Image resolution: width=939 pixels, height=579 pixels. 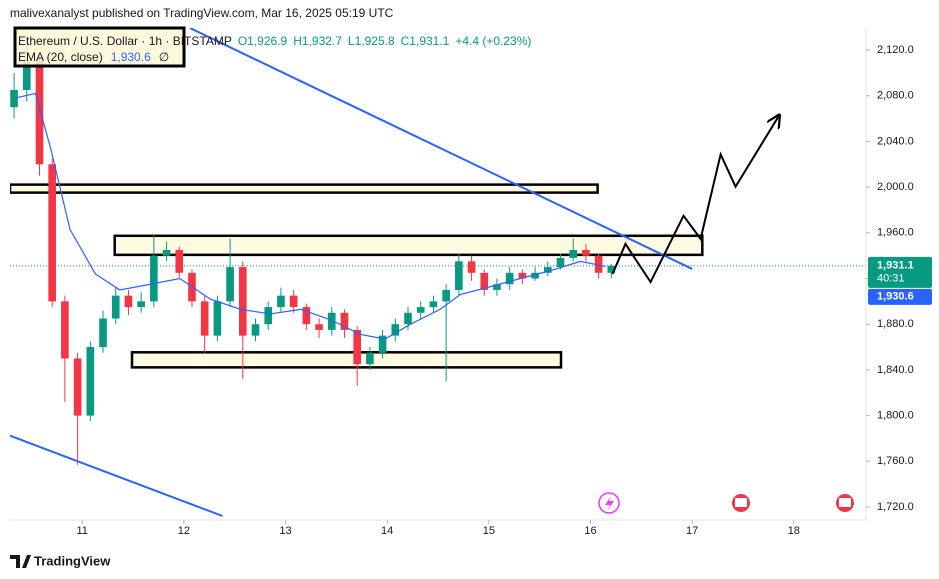 I want to click on y-tick-label: 1,880.0, so click(x=895, y=324).